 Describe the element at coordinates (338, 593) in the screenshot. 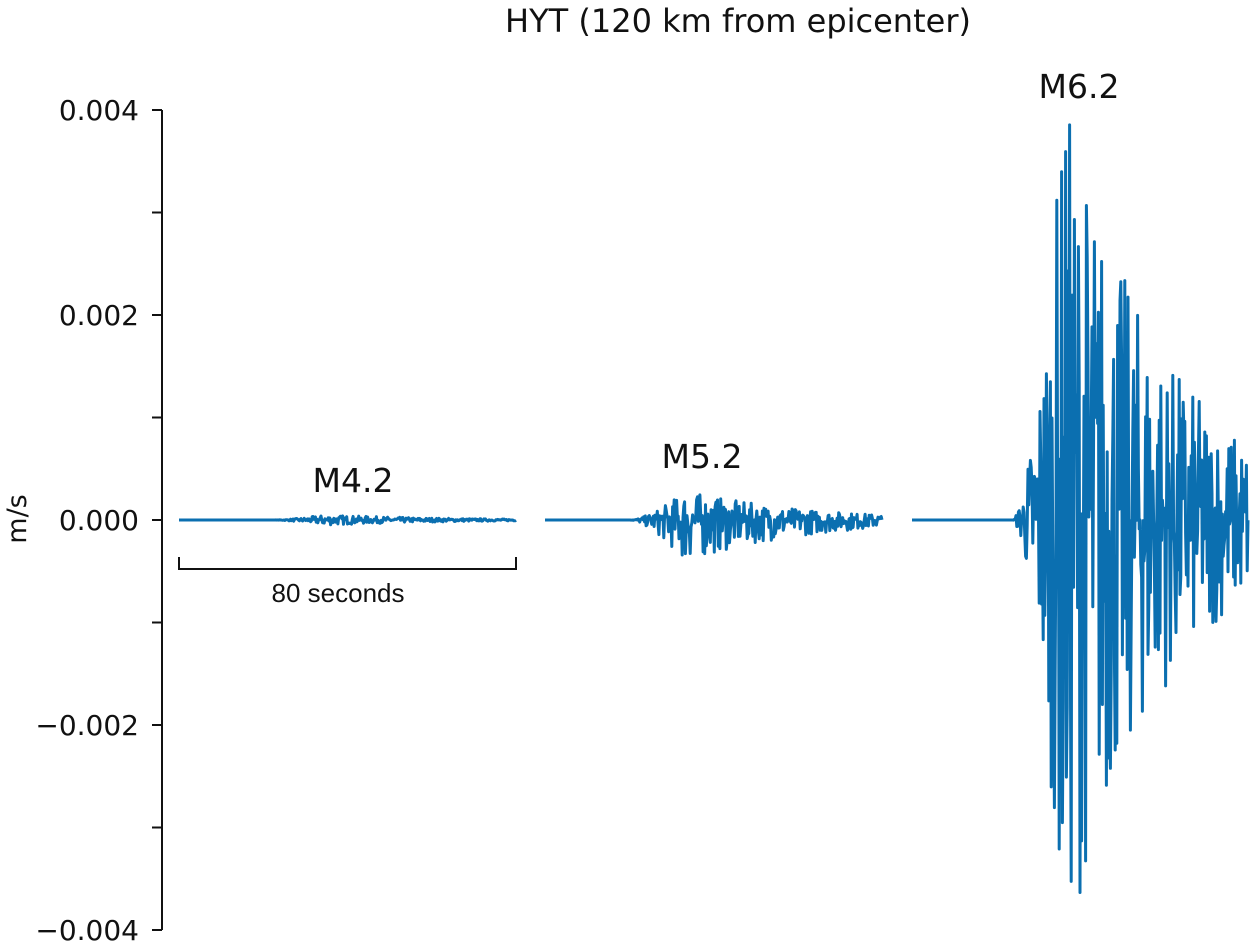

I see `scale-bar-label: 80 seconds` at that location.